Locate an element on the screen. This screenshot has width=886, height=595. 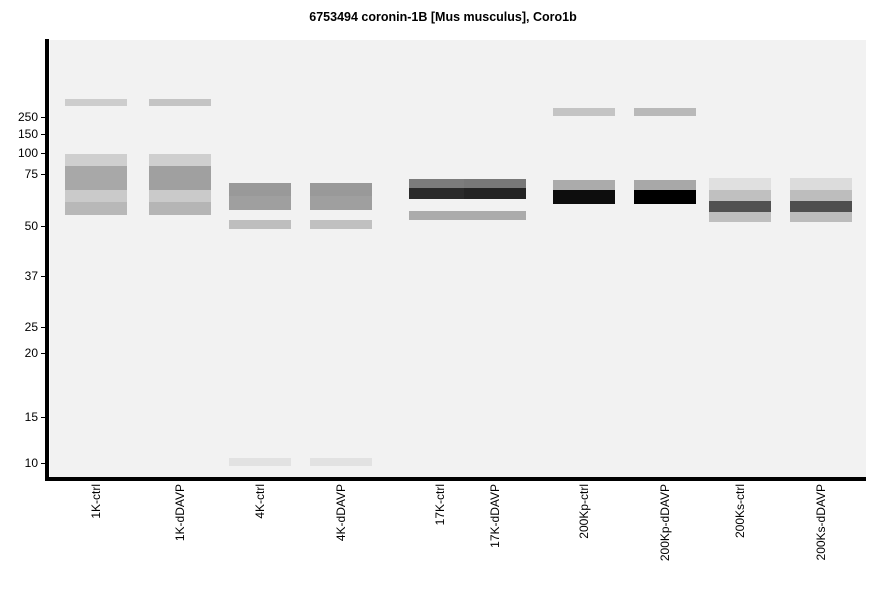
y-tick-label: 10 is located at coordinates (31, 463).